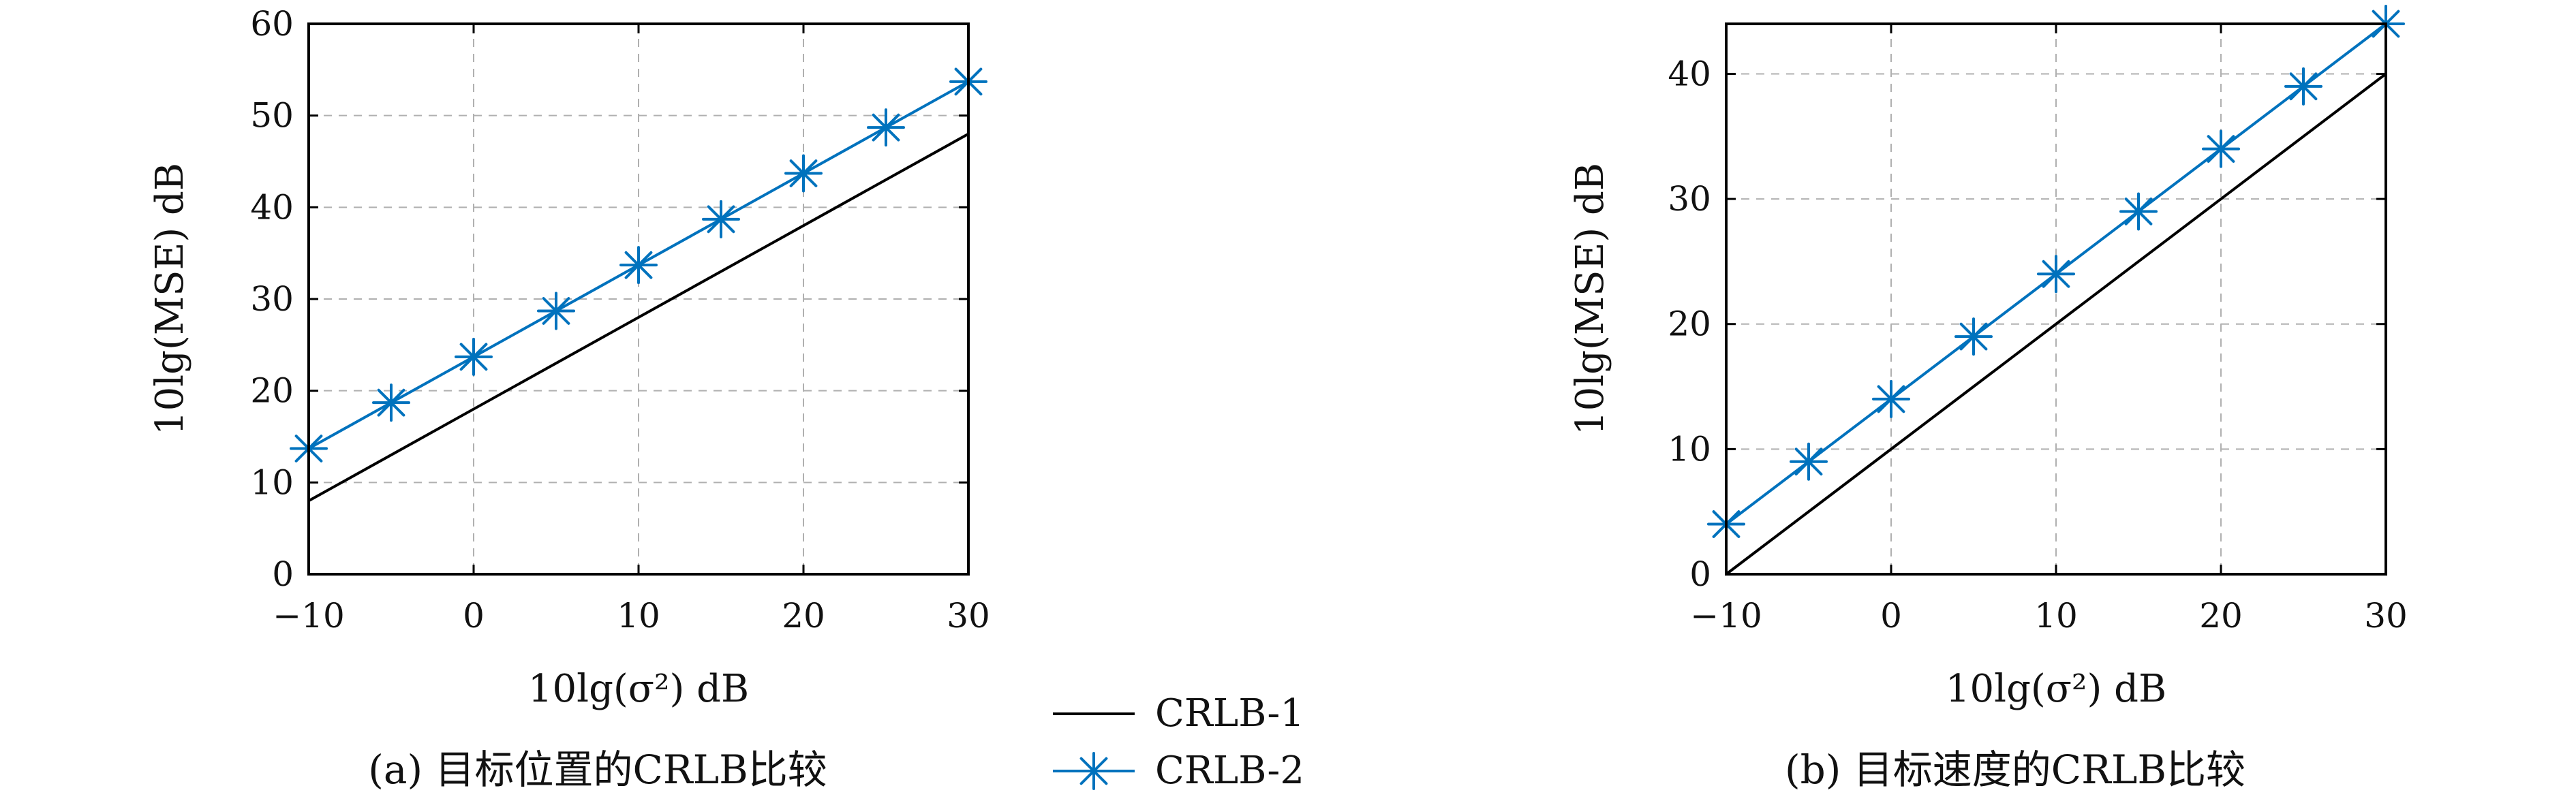 The image size is (2576, 801). I want to click on caption-b: (b) 目标速度的CRLB比较, so click(2015, 770).